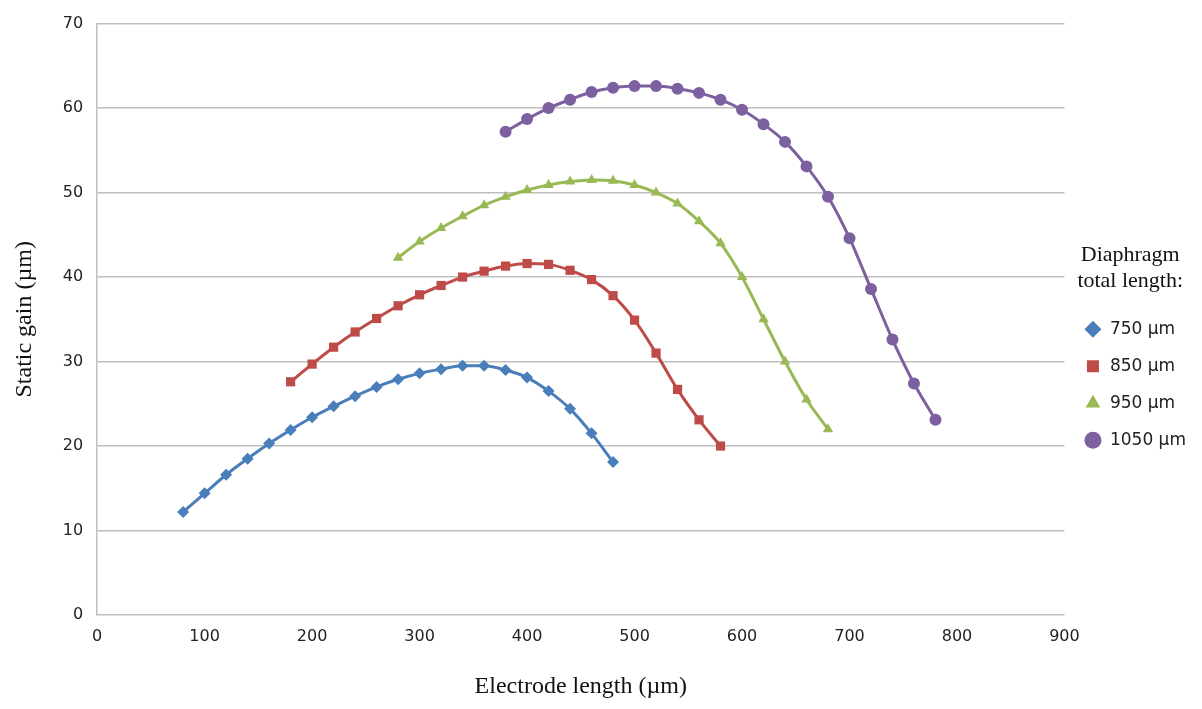 The height and width of the screenshot is (709, 1202). Describe the element at coordinates (73, 276) in the screenshot. I see `y-tick-label: 40` at that location.